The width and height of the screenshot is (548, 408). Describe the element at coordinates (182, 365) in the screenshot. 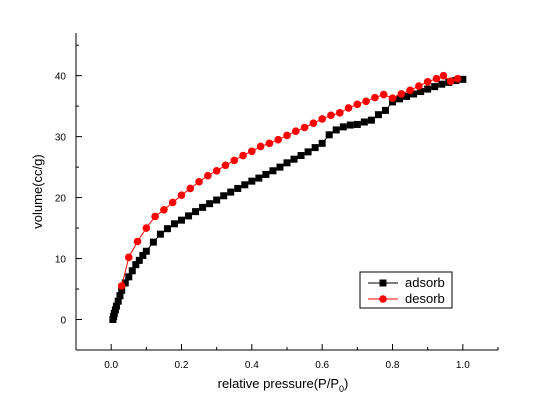

I see `x-tick-label: 0.2` at that location.